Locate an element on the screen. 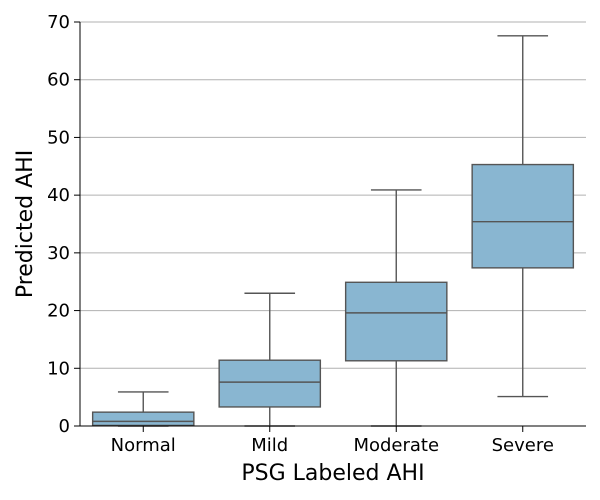 The width and height of the screenshot is (600, 500). box-moderate is located at coordinates (396, 308).